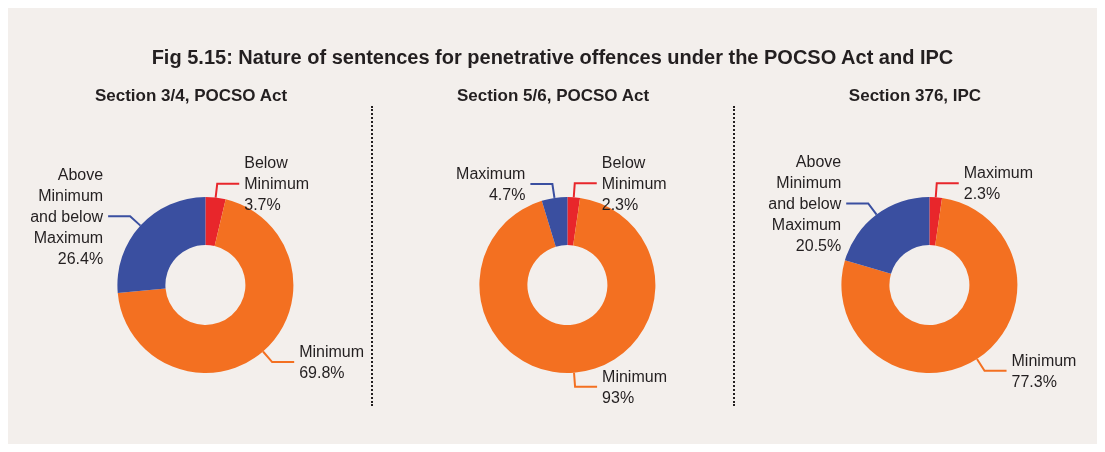 This screenshot has height=452, width=1105. I want to click on chart-subtitle: Section 376, IPC, so click(914, 95).